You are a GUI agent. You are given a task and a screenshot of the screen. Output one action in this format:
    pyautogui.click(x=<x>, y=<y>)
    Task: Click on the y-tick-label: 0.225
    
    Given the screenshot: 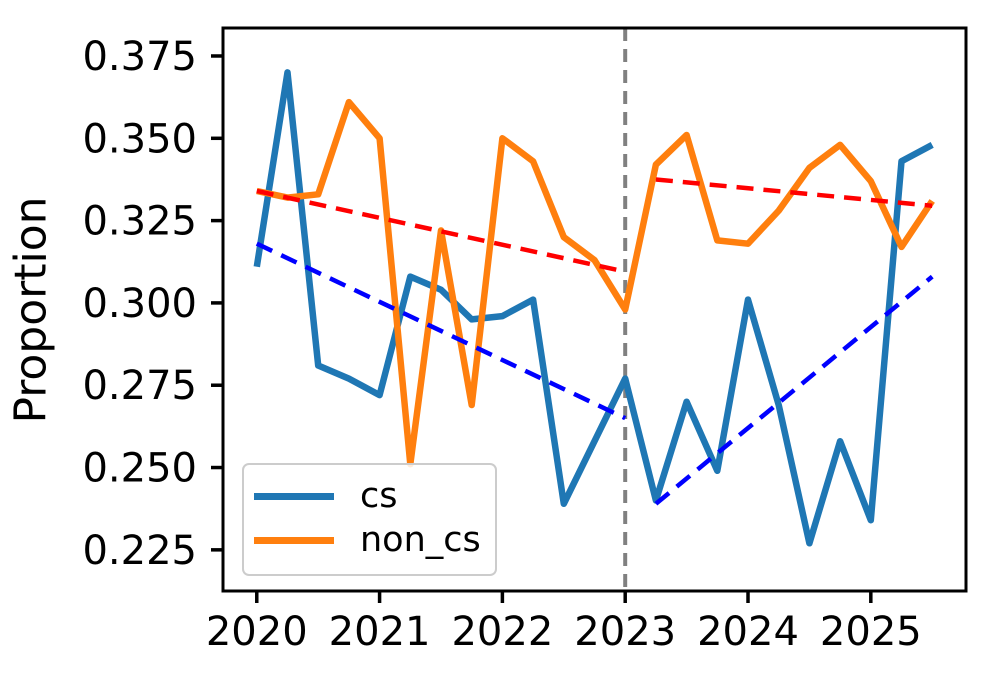 What is the action you would take?
    pyautogui.click(x=139, y=551)
    